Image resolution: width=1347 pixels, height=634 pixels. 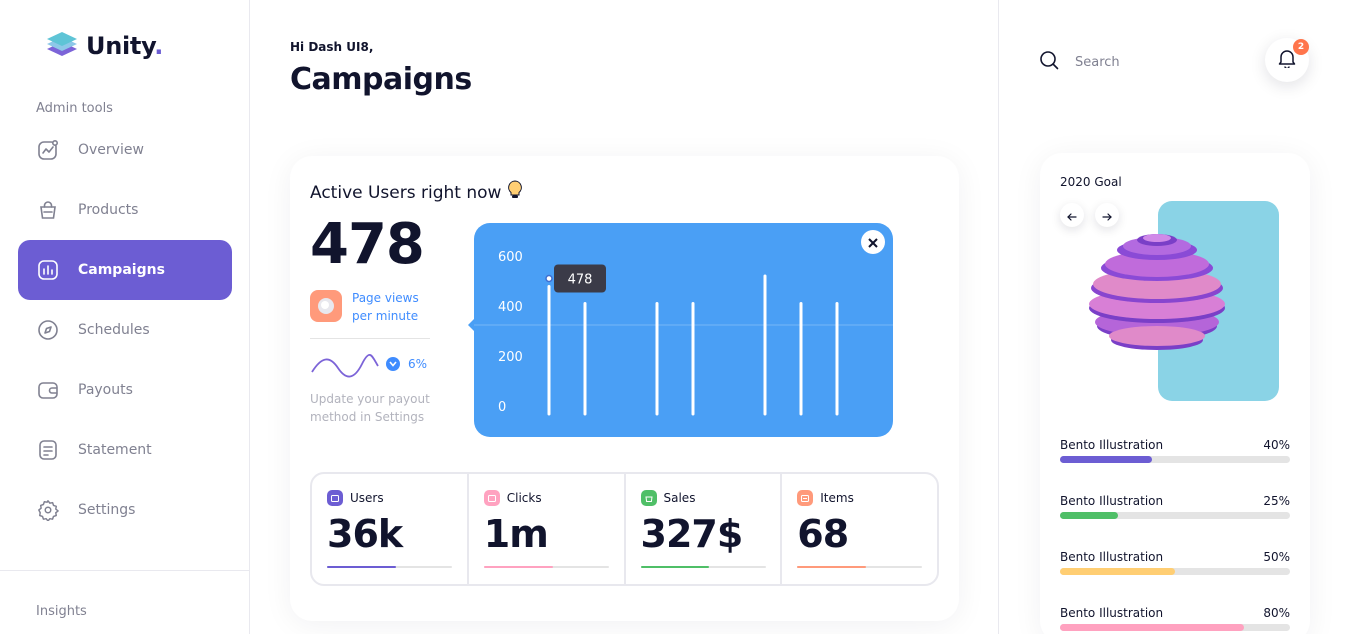 I want to click on stat-value: 68, so click(x=823, y=534).